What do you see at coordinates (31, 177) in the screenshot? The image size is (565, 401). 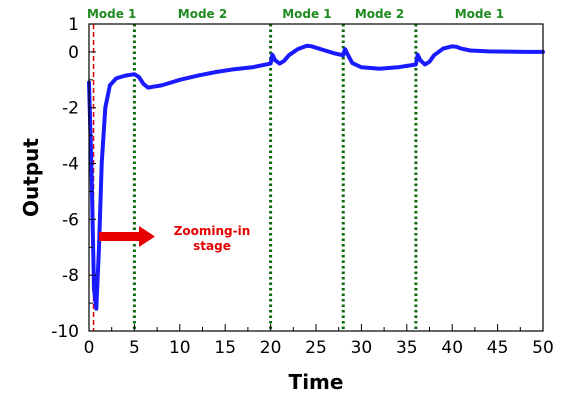 I see `y-axis-label: Output` at bounding box center [31, 177].